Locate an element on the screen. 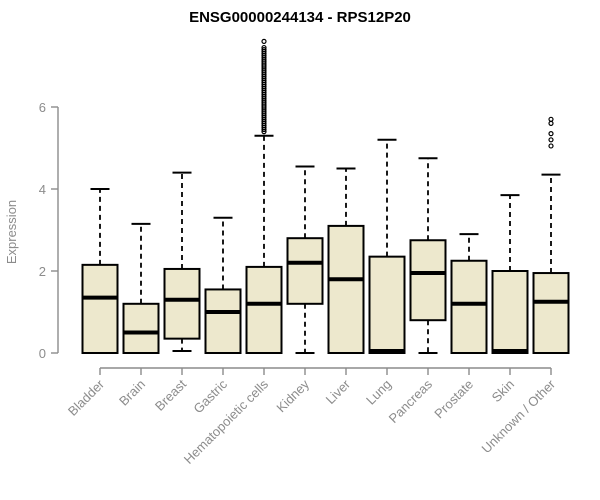 Image resolution: width=600 pixels, height=500 pixels. category-label: Brain is located at coordinates (132, 393).